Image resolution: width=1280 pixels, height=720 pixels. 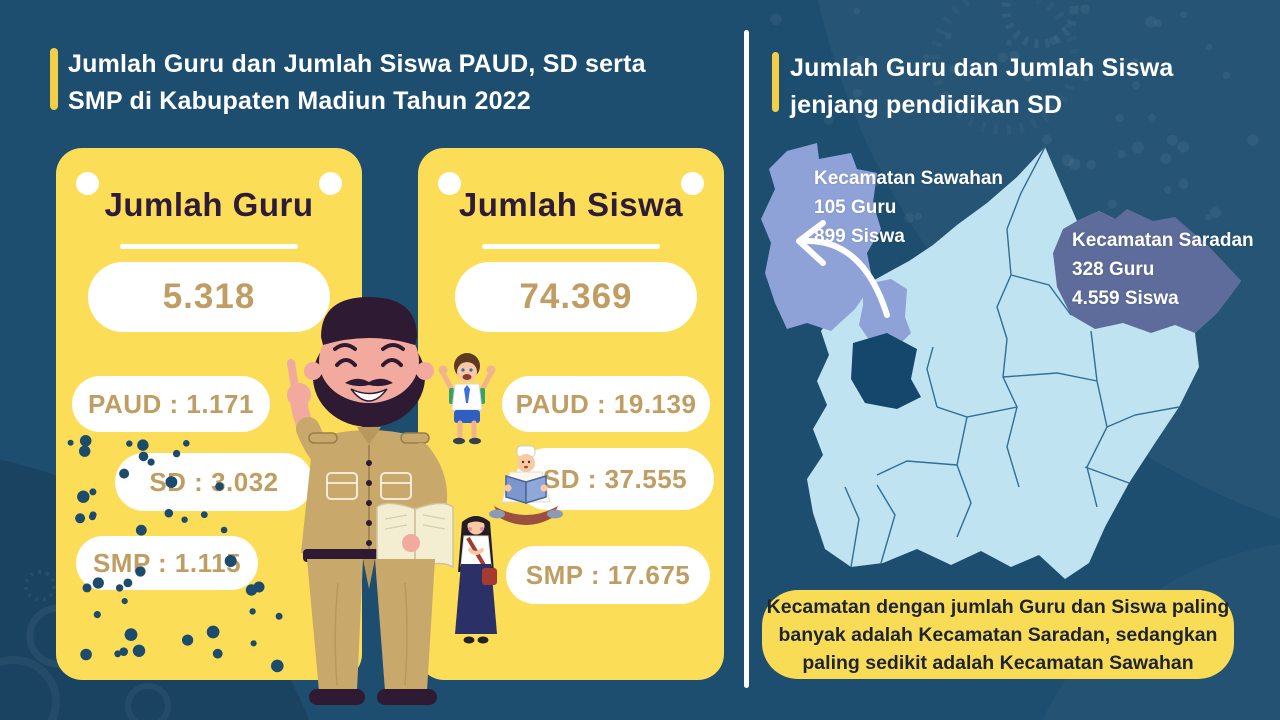 I want to click on siswa-paud-pill: PAUD : 19.139, so click(x=606, y=404).